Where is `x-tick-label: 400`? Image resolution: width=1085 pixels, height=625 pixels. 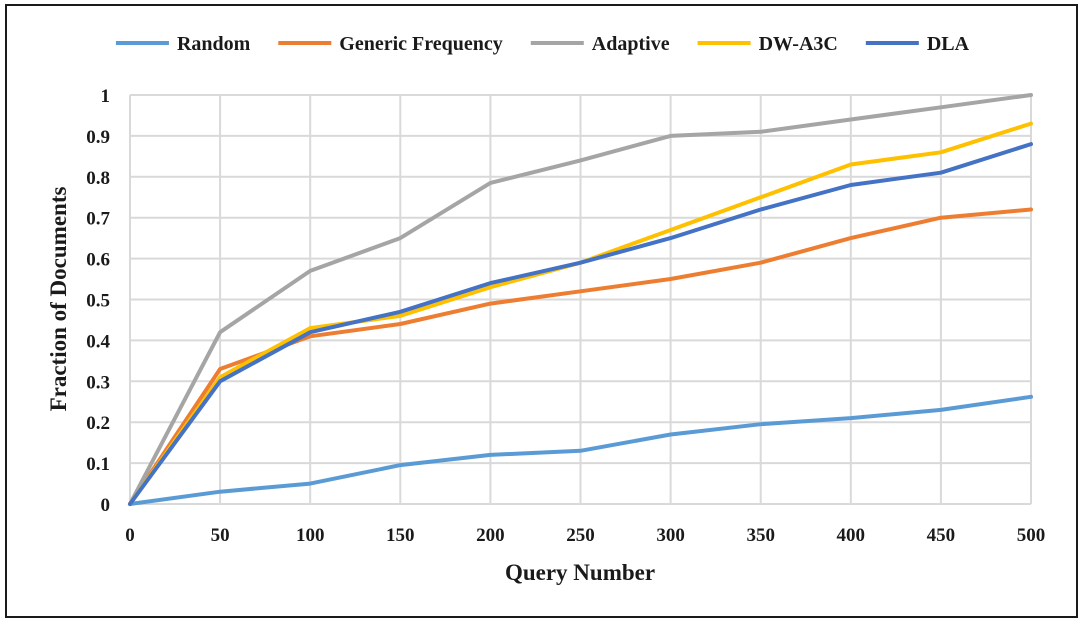 x-tick-label: 400 is located at coordinates (851, 535).